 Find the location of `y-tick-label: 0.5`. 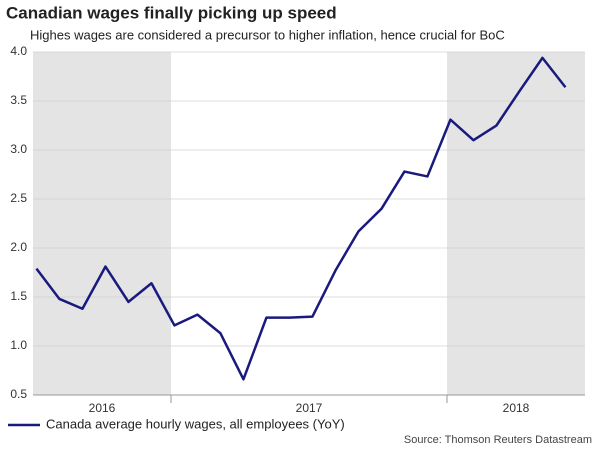

y-tick-label: 0.5 is located at coordinates (18, 394).